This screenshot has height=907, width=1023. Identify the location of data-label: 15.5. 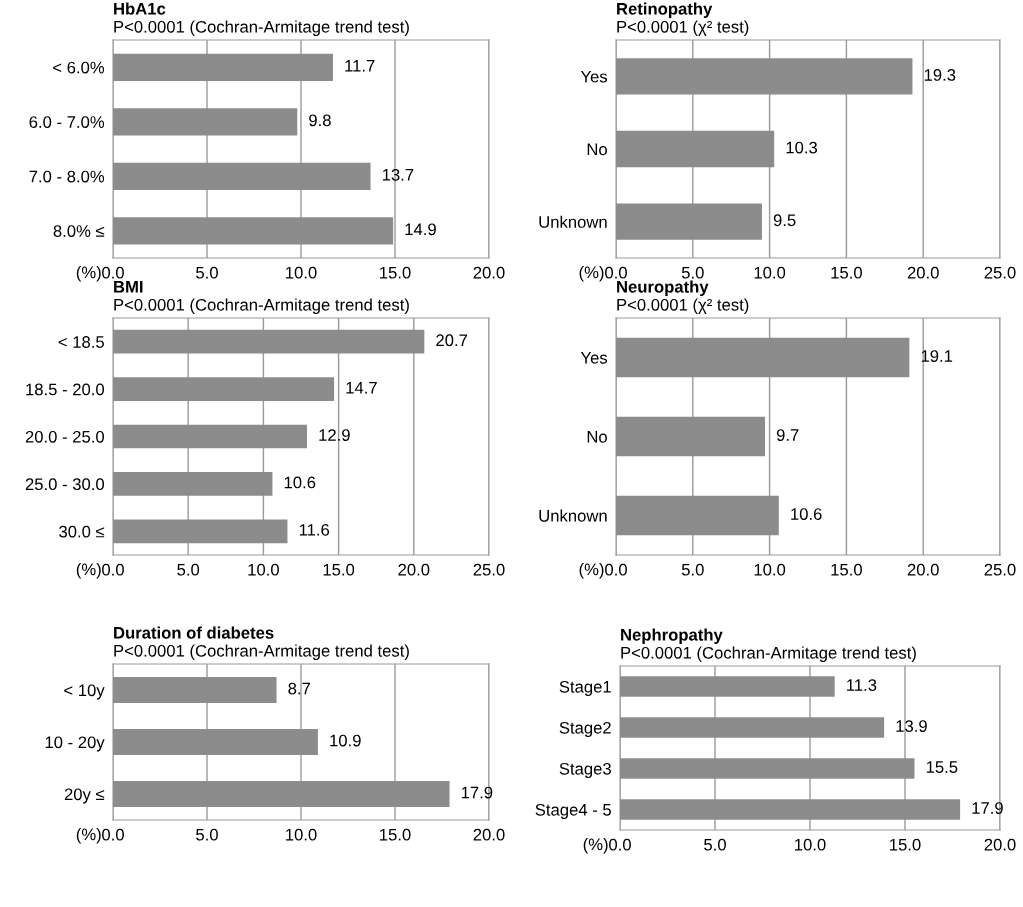
(942, 767).